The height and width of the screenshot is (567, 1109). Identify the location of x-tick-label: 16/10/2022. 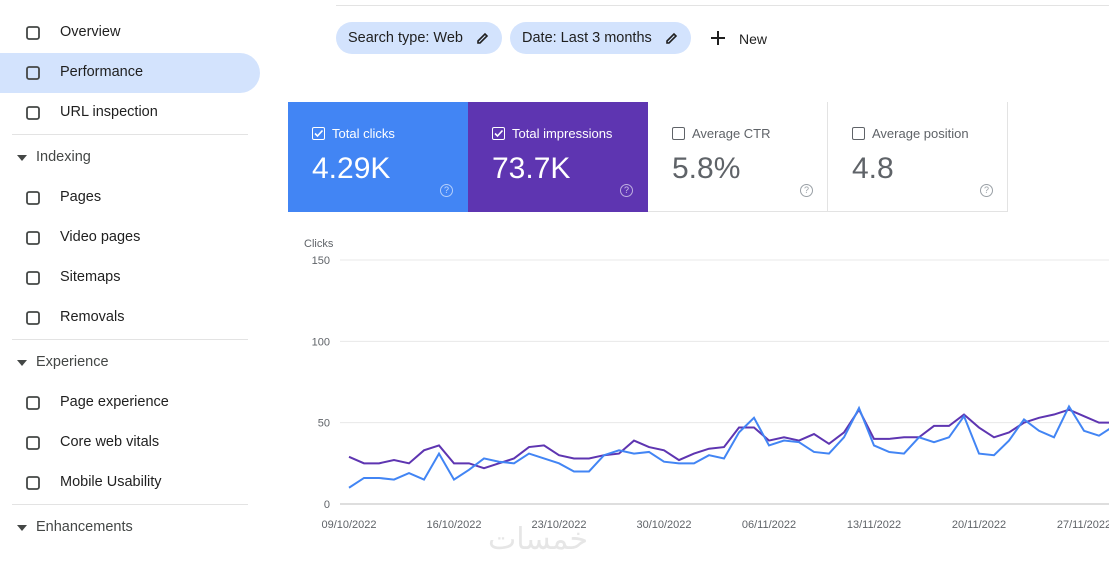
(453, 525).